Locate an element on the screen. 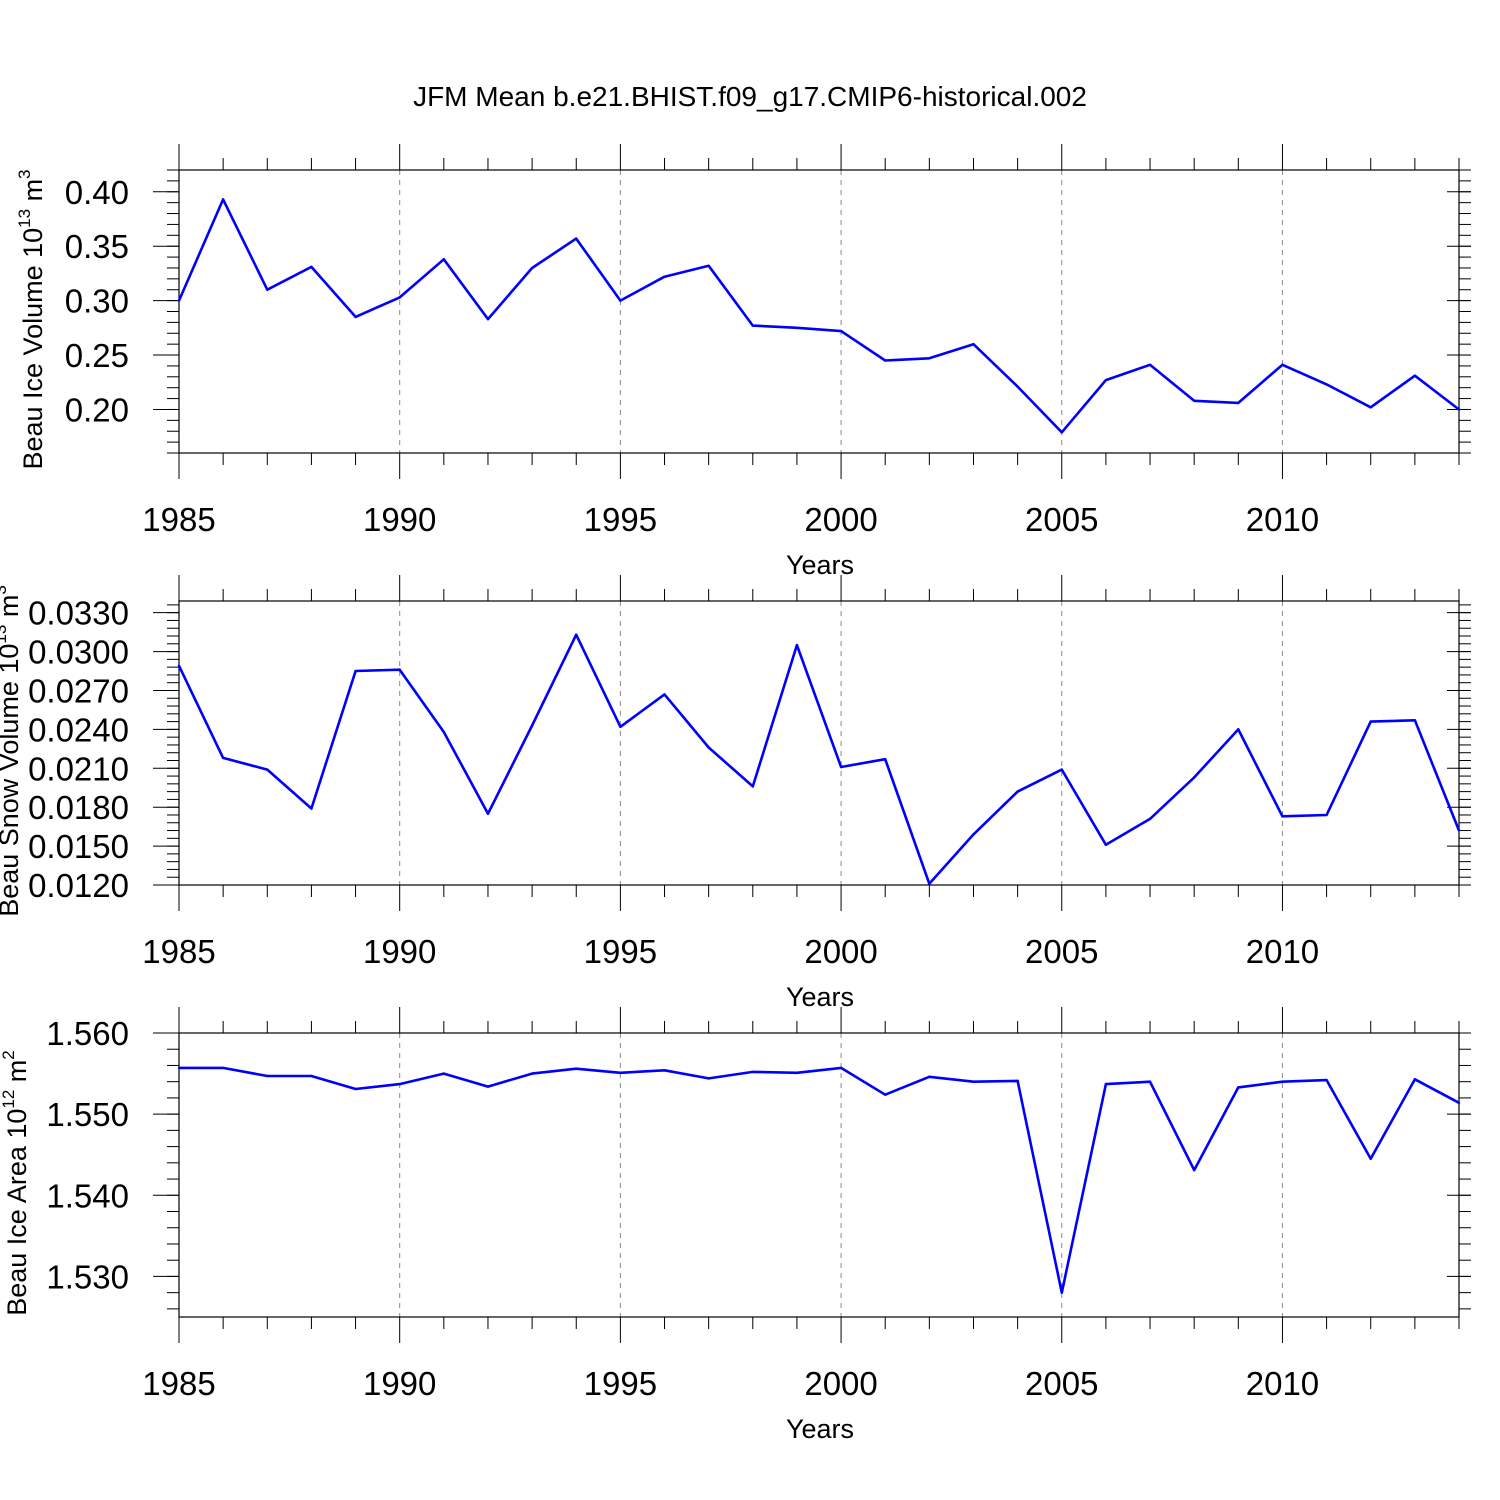 Image resolution: width=1500 pixels, height=1500 pixels. x-tick-label: 2000 is located at coordinates (840, 951).